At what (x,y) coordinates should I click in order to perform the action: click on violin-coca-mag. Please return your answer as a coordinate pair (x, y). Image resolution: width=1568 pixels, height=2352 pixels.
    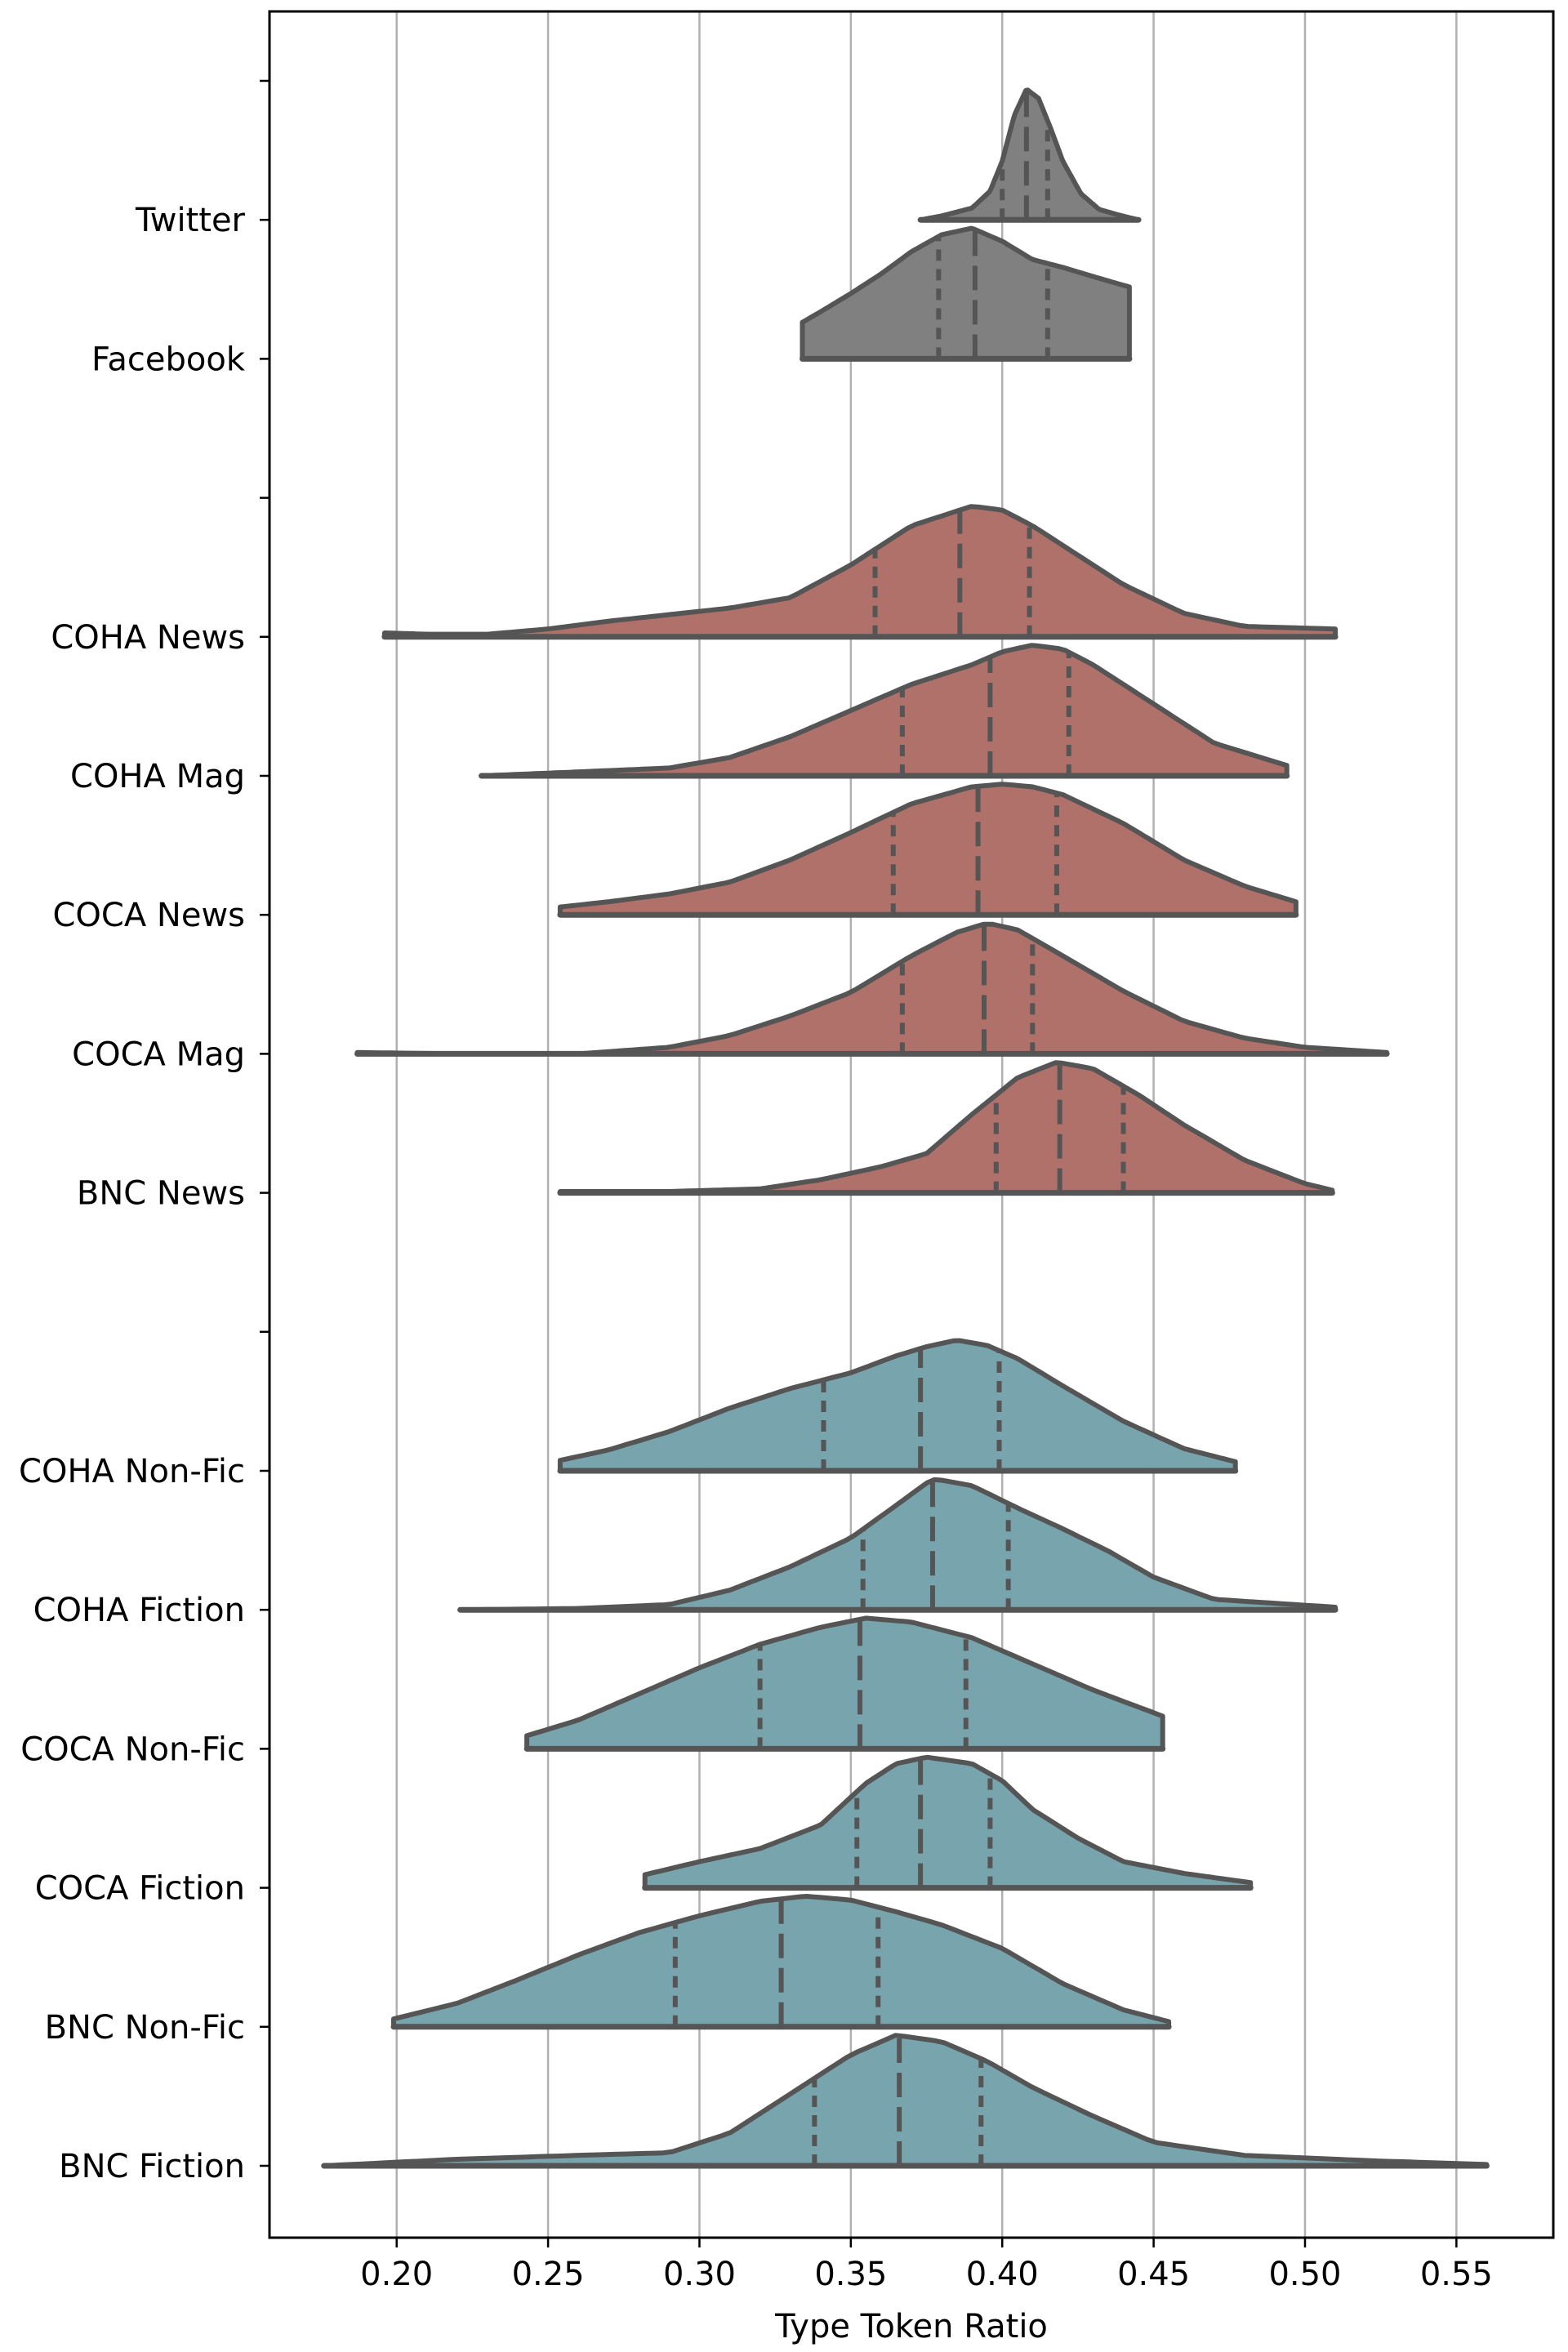
    Looking at the image, I should click on (872, 989).